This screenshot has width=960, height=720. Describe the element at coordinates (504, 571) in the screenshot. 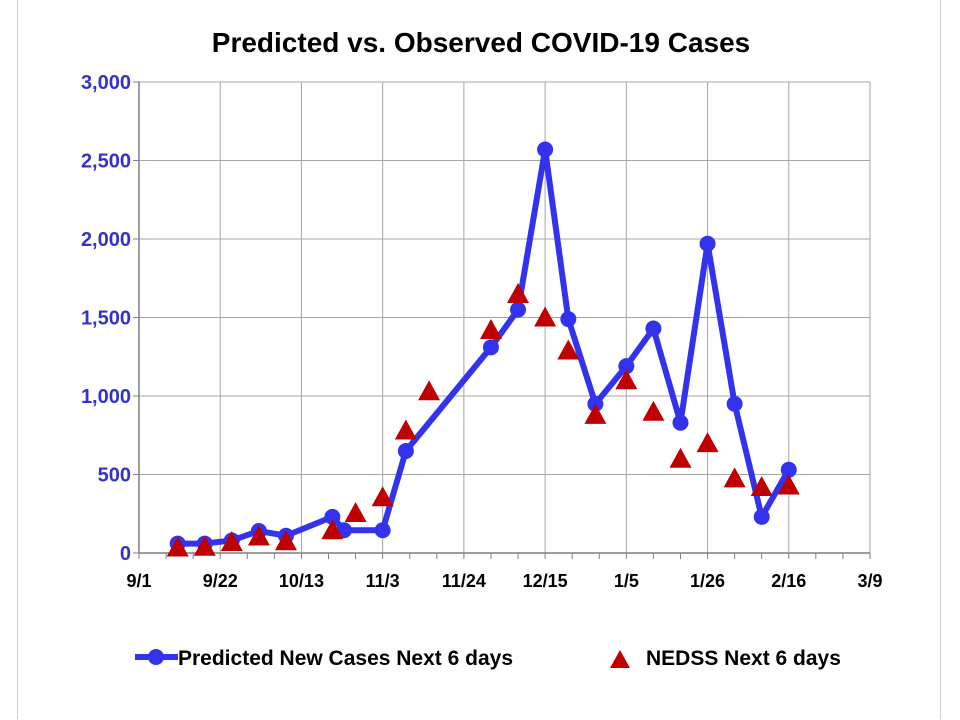

I see `x-axis: 9/1 9/22 10/13 11/3 11/24 12/15 1/5 1/26 2/16 3/9` at that location.